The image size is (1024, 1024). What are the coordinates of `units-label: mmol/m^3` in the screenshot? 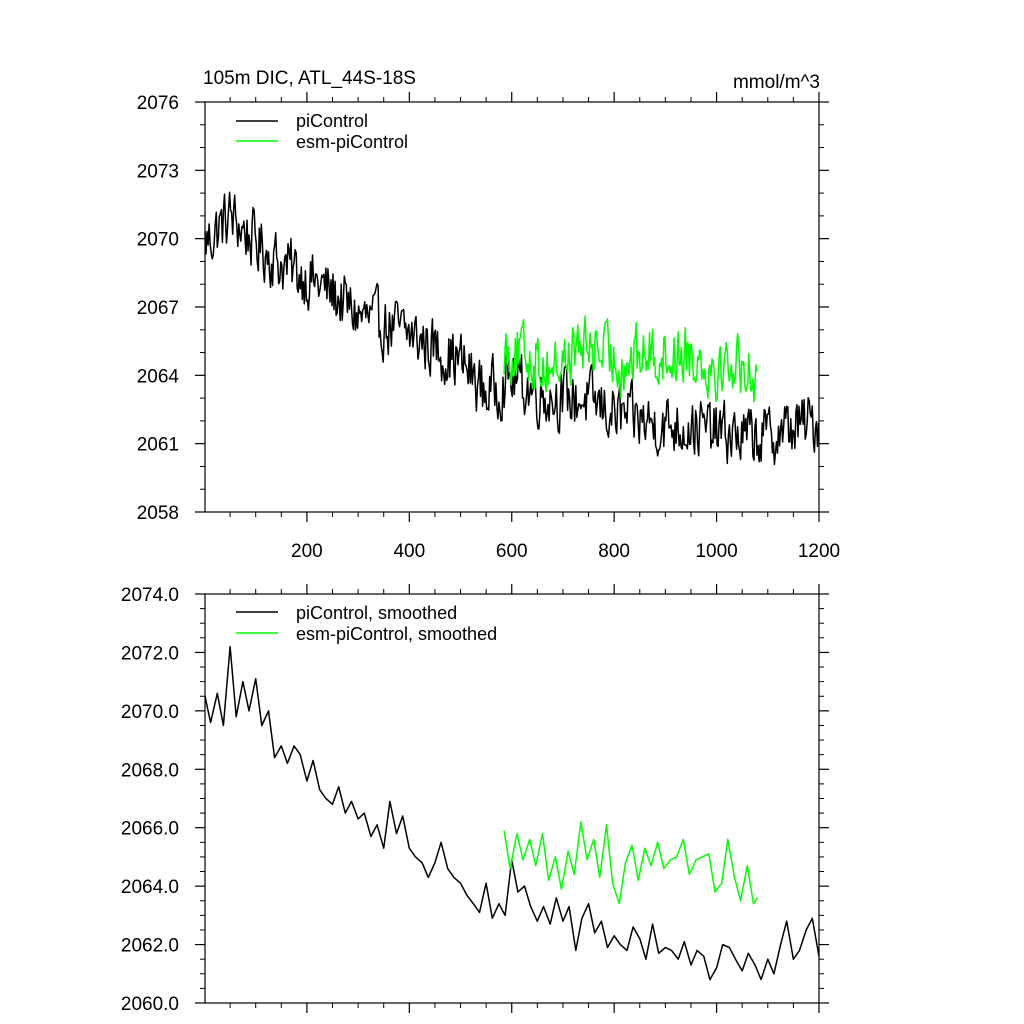 It's located at (776, 82).